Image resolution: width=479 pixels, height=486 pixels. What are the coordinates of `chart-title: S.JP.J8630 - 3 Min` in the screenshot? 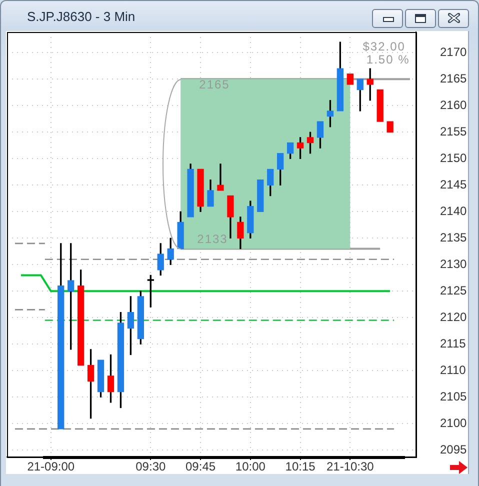 It's located at (81, 16).